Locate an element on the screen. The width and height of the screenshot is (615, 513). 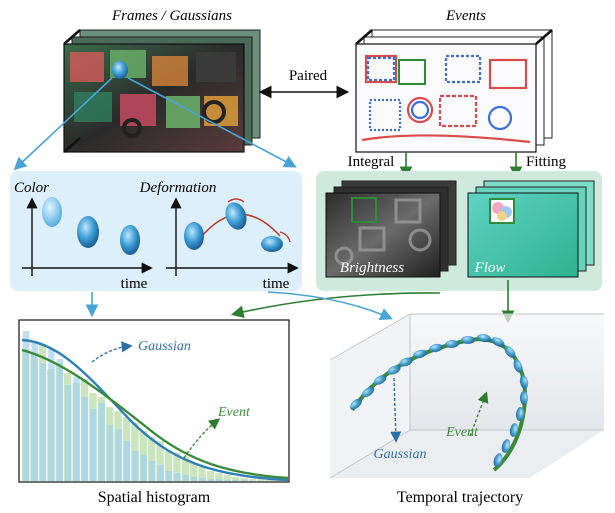
flow-front is located at coordinates (523, 235).